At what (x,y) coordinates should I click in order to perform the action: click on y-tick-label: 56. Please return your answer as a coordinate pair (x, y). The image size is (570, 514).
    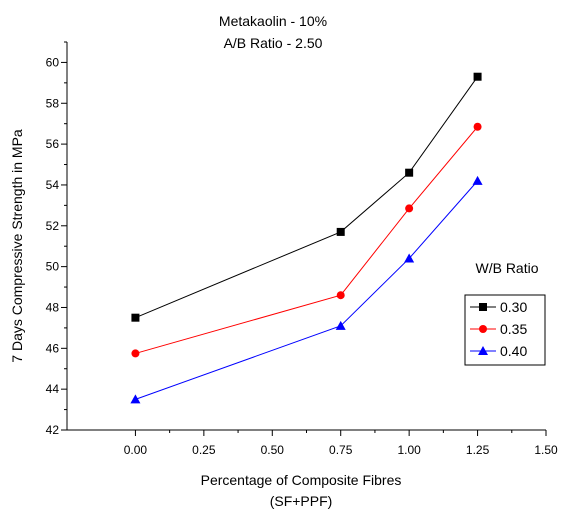
    Looking at the image, I should click on (53, 144).